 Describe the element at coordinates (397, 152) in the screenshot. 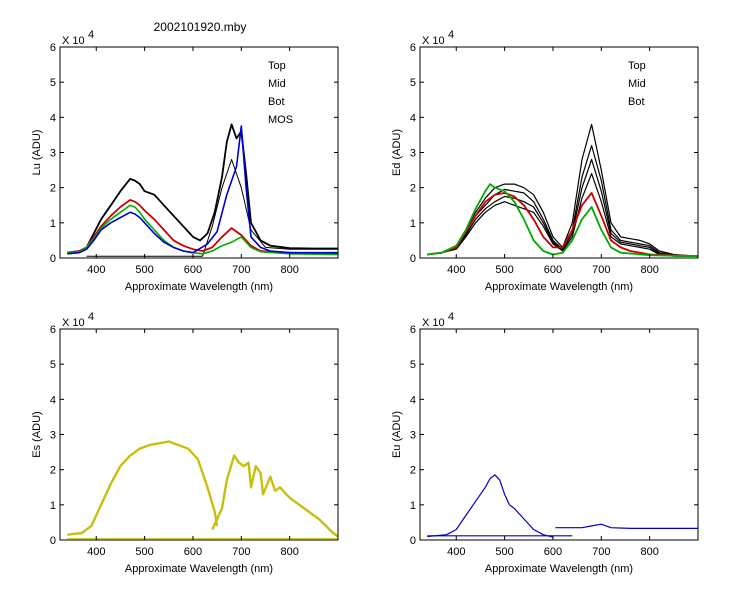

I see `y-axis-label: Ed (ADU)` at that location.